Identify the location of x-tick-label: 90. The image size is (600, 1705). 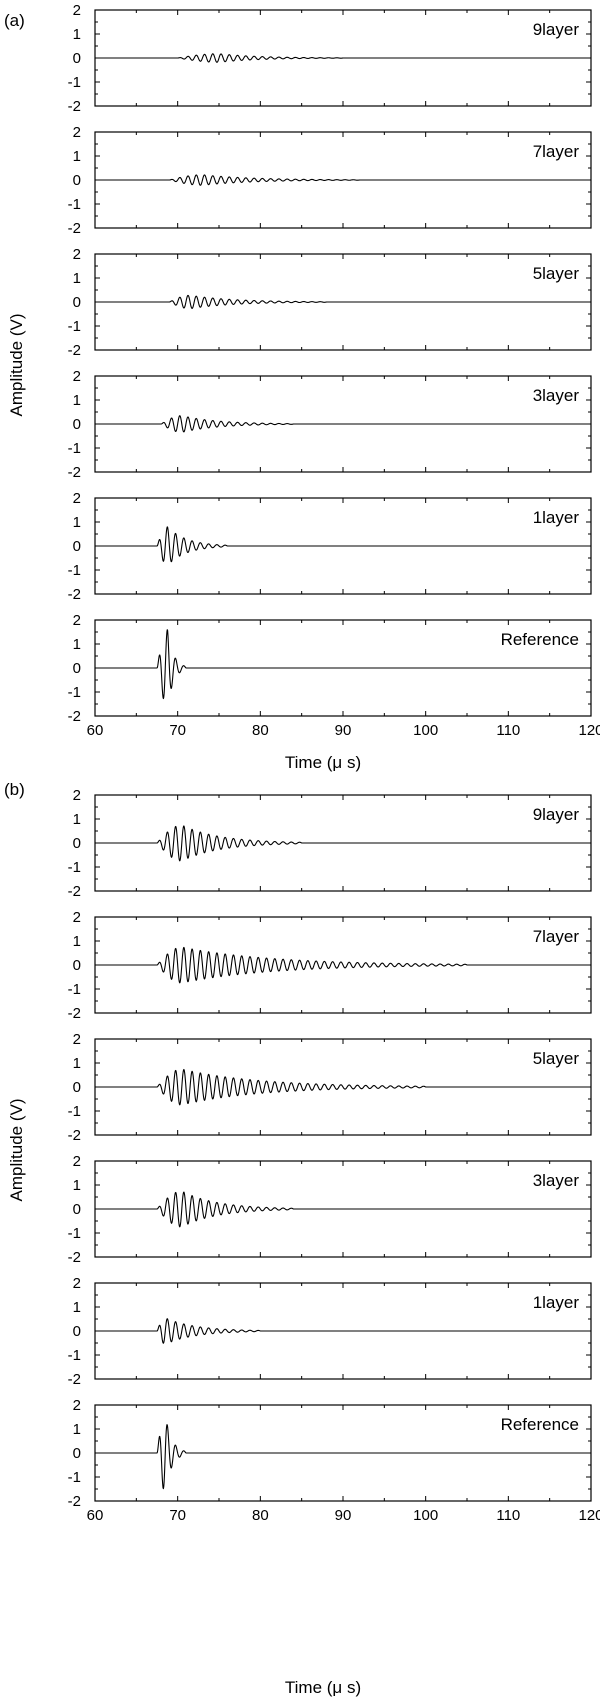
(343, 730).